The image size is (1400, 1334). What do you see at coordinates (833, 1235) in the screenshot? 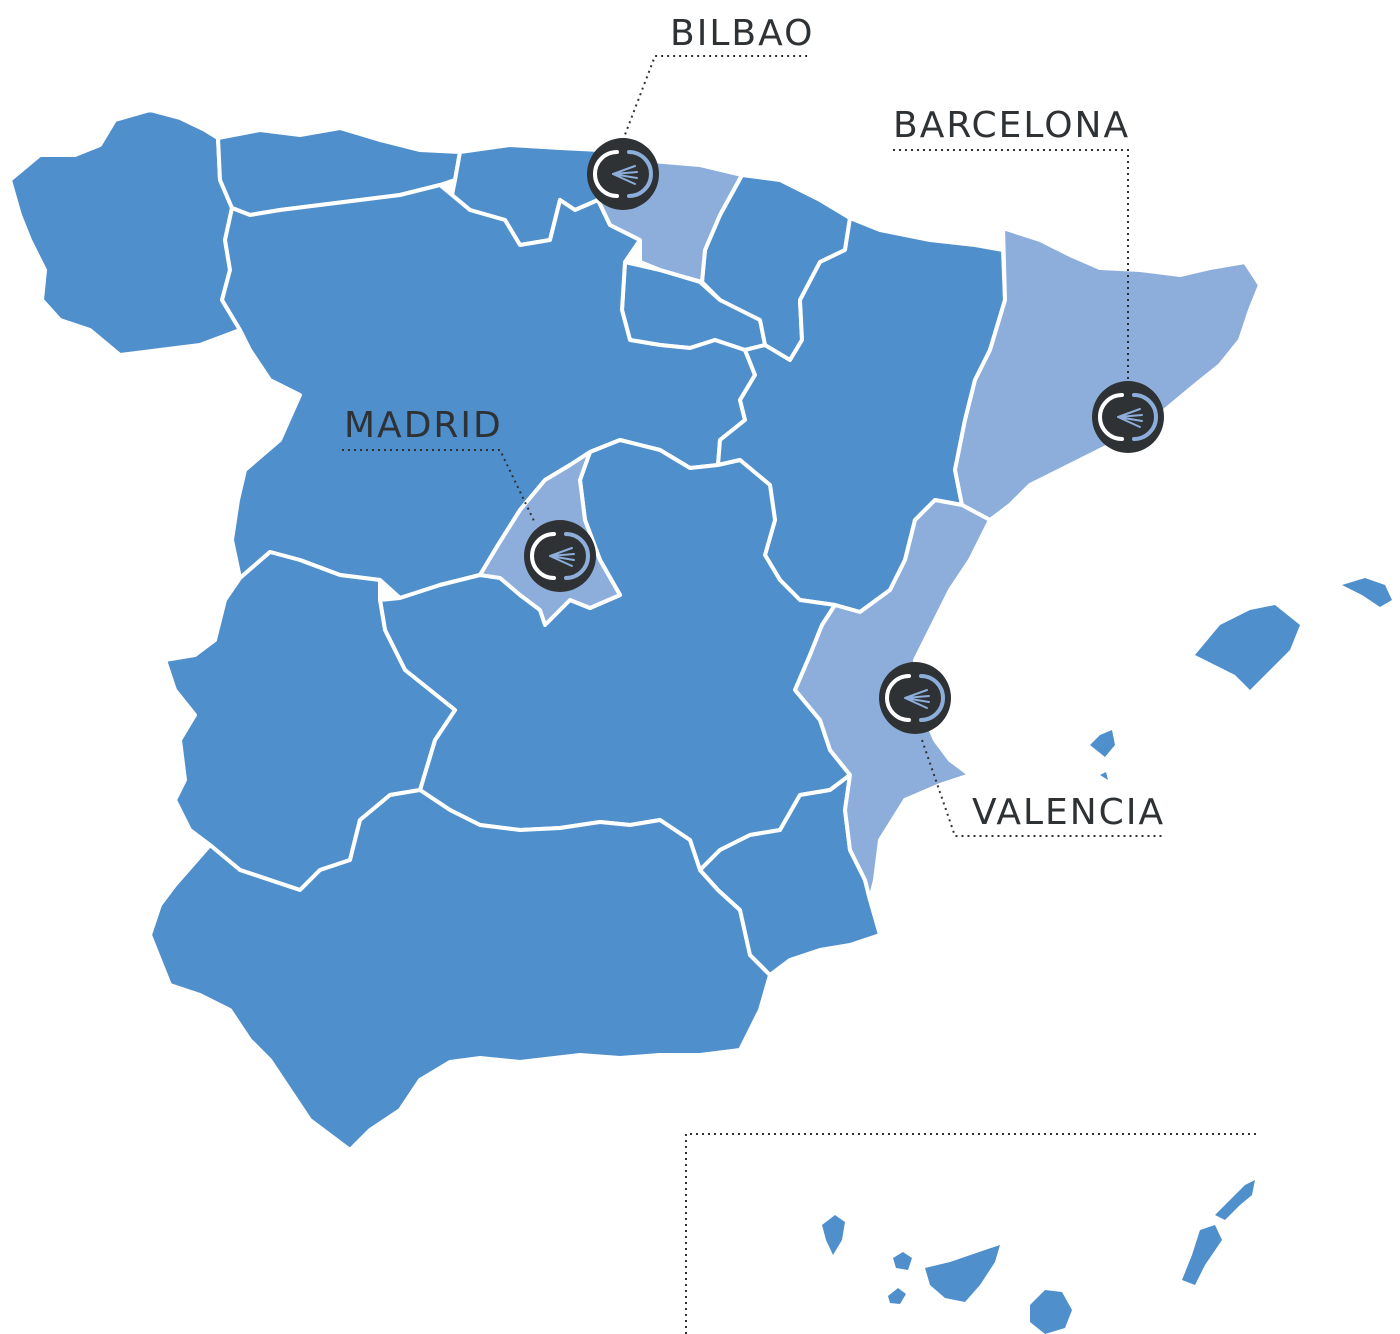
I see `island-la-palma` at bounding box center [833, 1235].